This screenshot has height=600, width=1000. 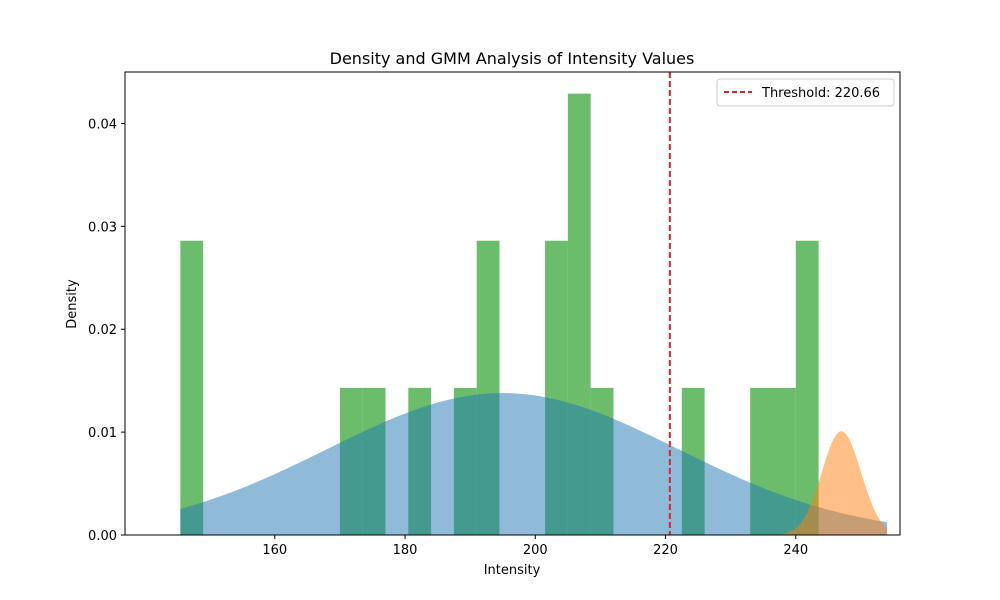 I want to click on x-axis-label: Intensity, so click(x=512, y=570).